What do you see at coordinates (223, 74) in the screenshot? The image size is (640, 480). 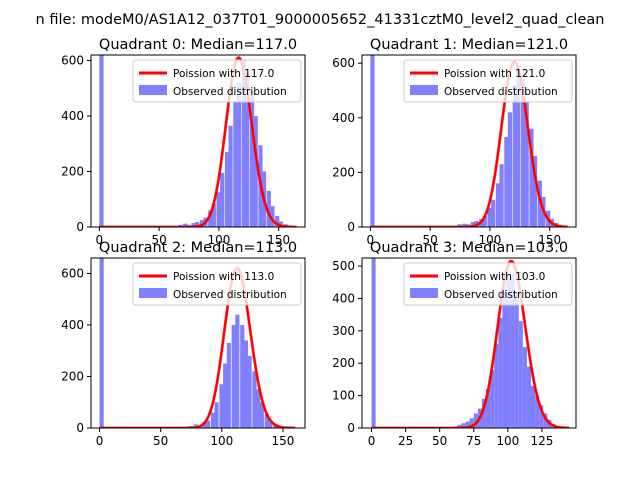 I see `legend-entry-poisson: Poission with 117.0` at bounding box center [223, 74].